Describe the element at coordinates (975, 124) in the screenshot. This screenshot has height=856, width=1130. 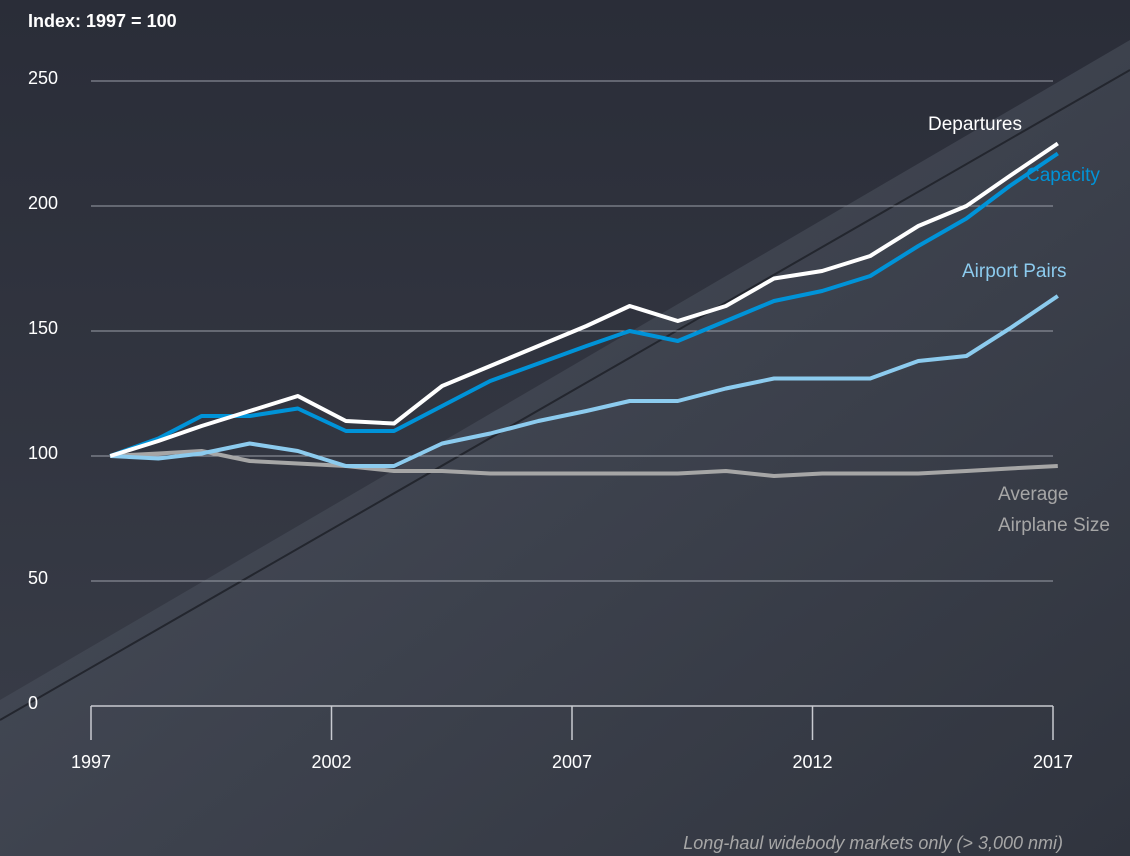
I see `series-label: Departures` at that location.